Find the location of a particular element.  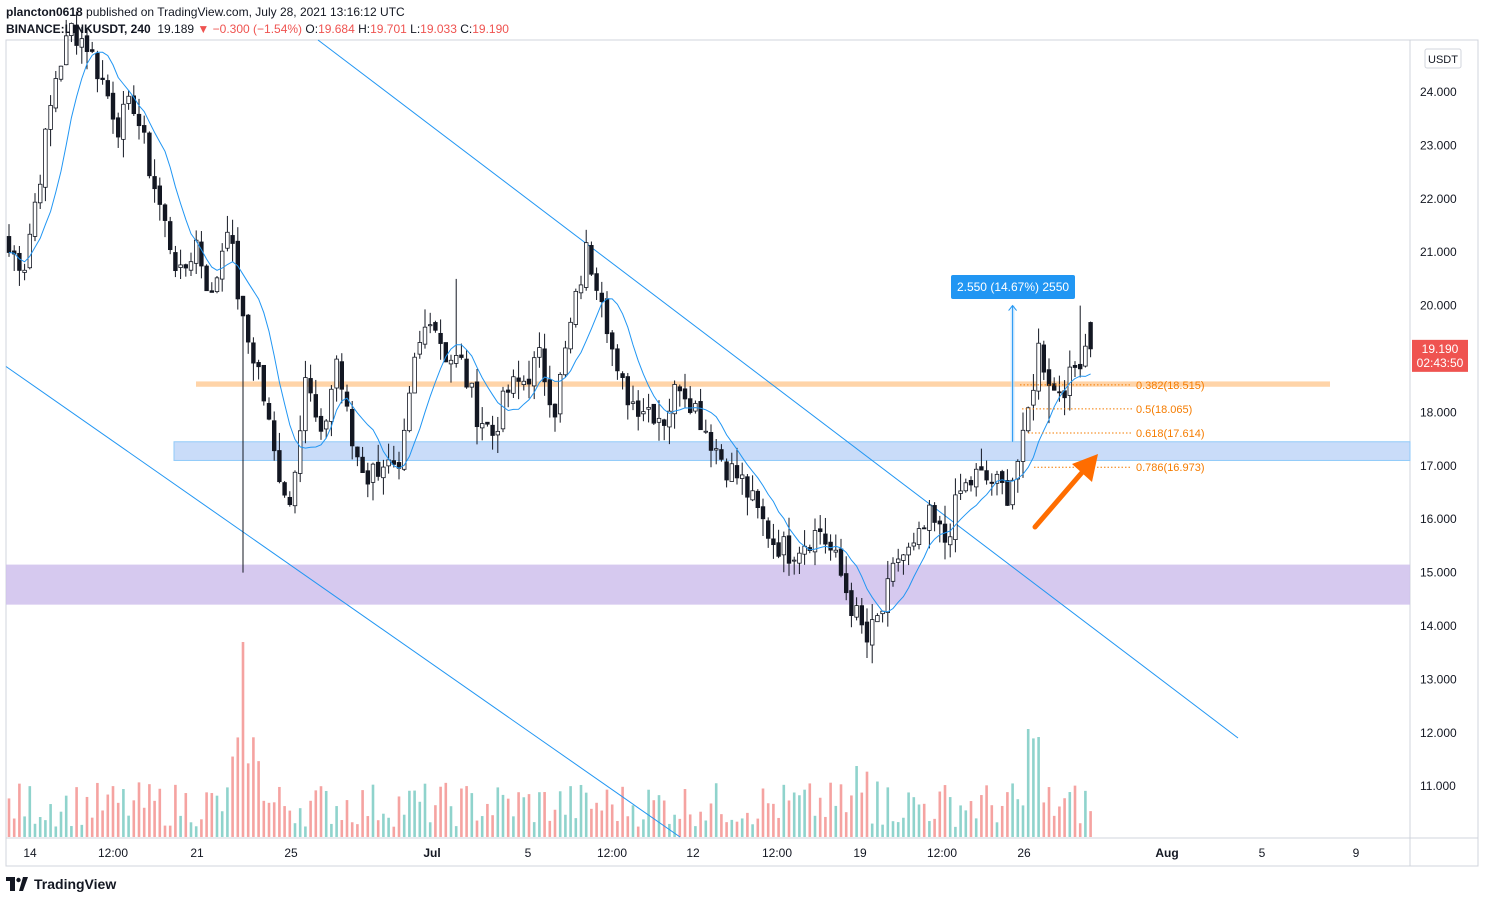

author-name: plancton0618 is located at coordinates (44, 12).